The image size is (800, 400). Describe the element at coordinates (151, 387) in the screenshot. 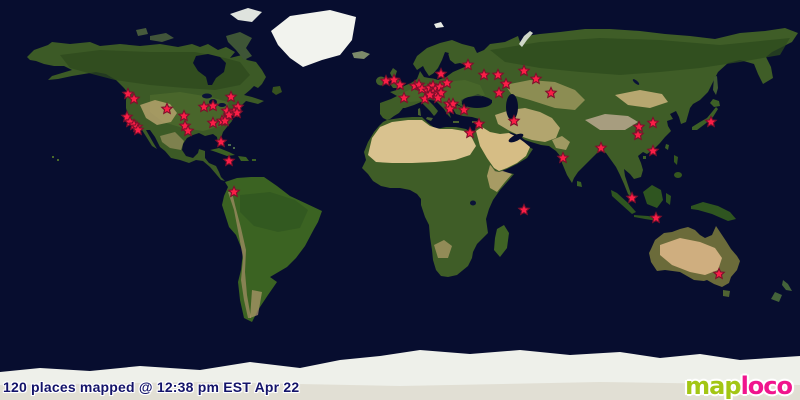

I see `status-text: 120 places mapped @ 12:38 pm EST Apr 22` at that location.